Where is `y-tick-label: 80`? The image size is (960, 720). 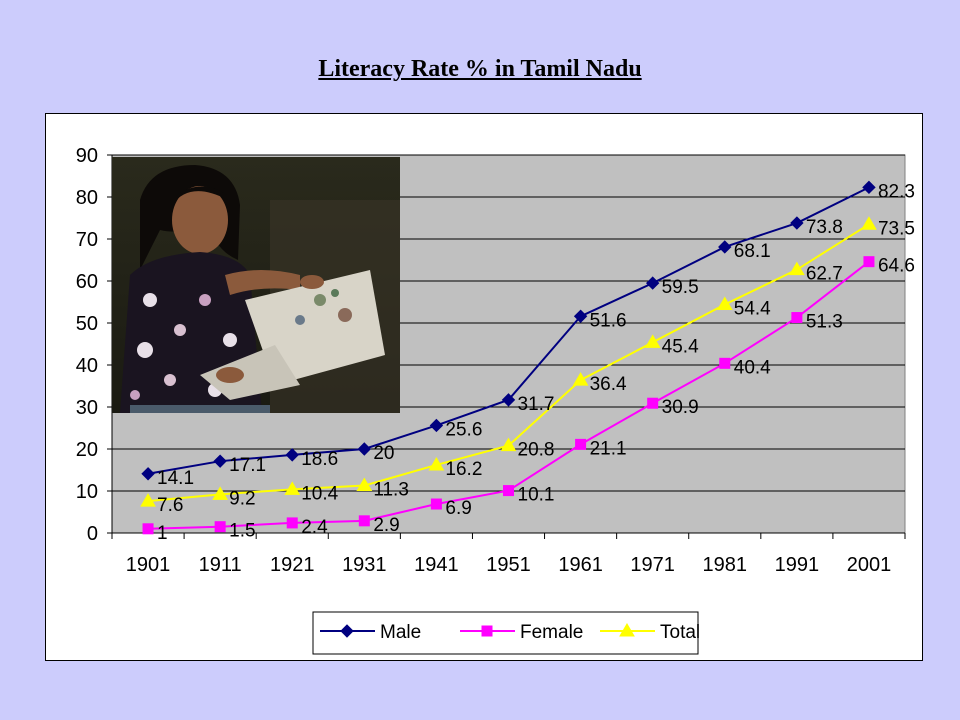
y-tick-label: 80 is located at coordinates (87, 198).